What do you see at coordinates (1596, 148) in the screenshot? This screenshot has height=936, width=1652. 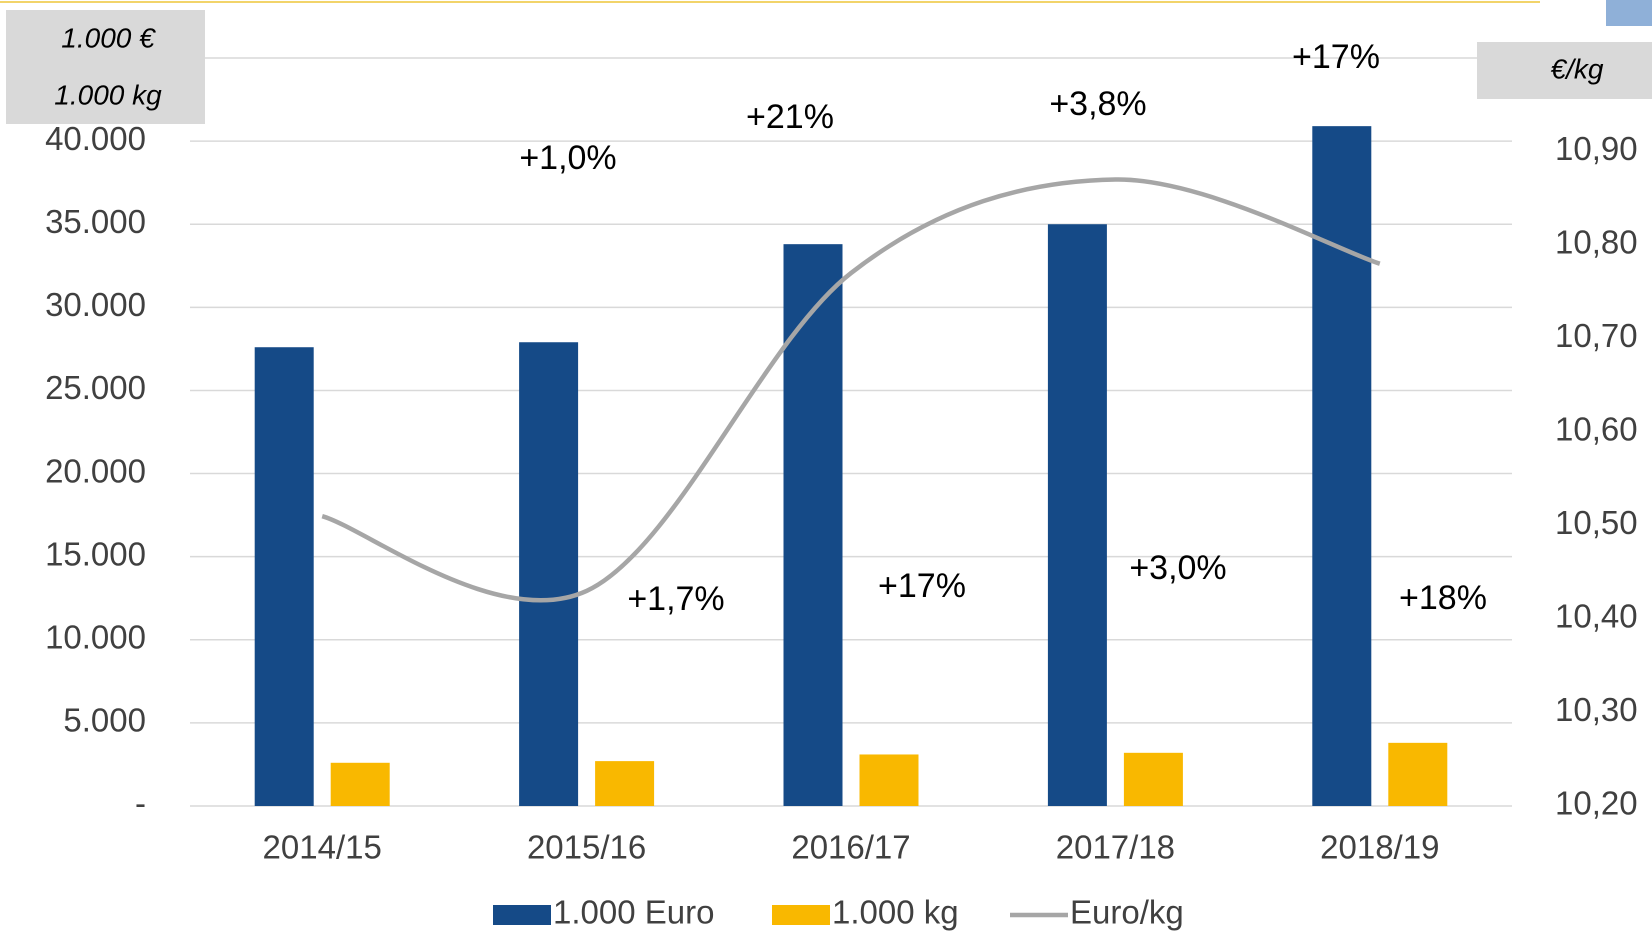 I see `y2-tick-label: 10,90` at bounding box center [1596, 148].